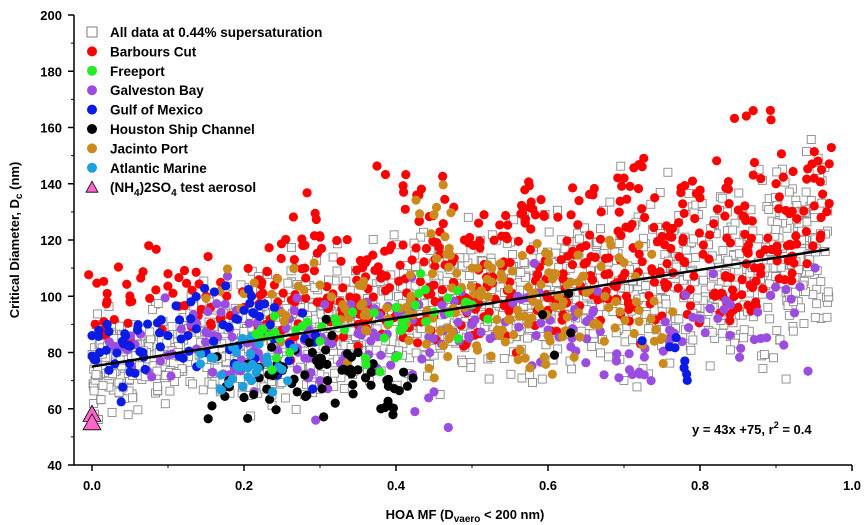  Describe the element at coordinates (51, 15) in the screenshot. I see `y-tick-label: 200` at that location.